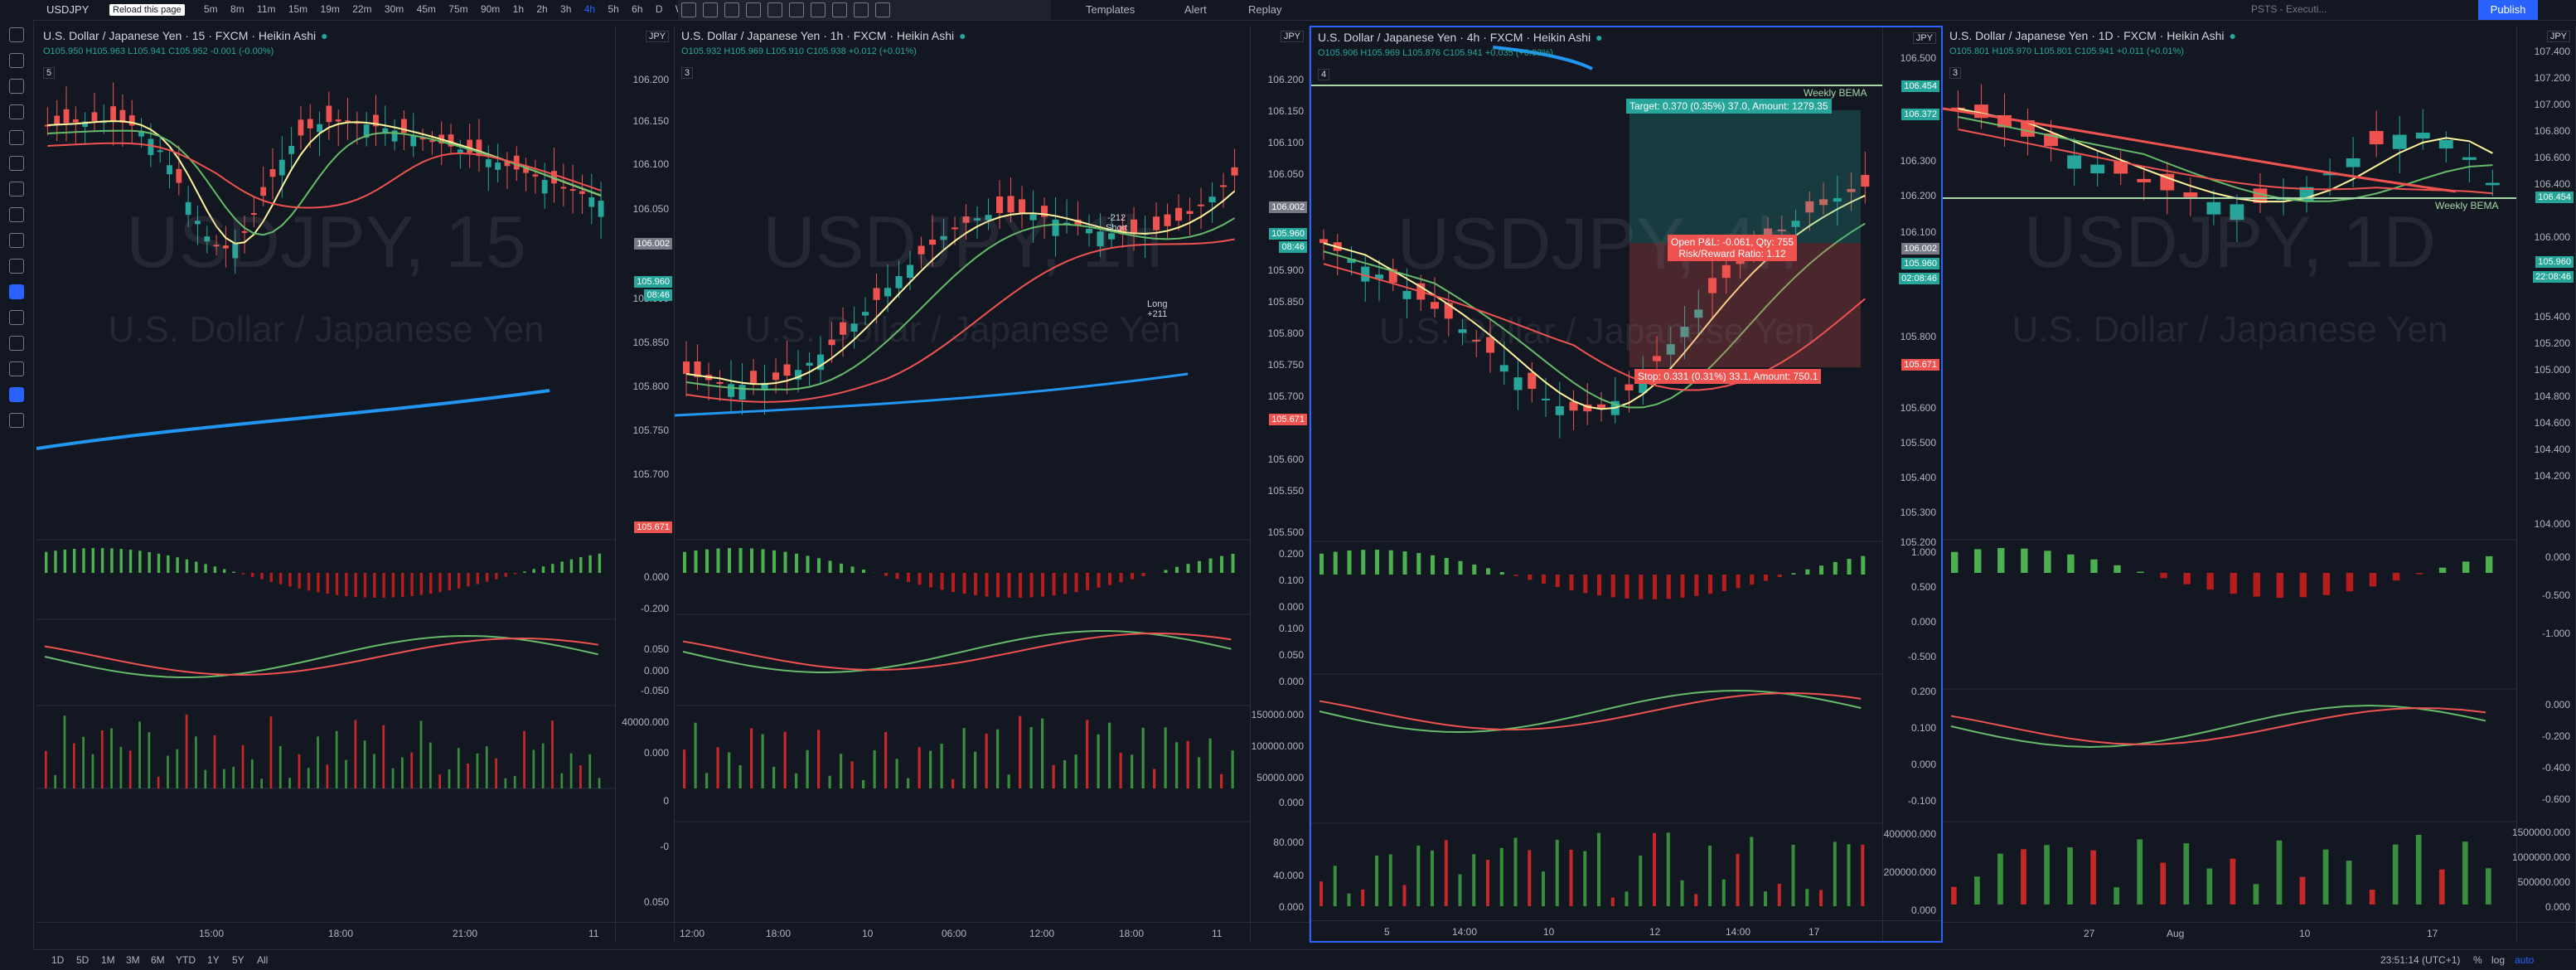  Describe the element at coordinates (1195, 9) in the screenshot. I see `alert-button: Alert` at that location.